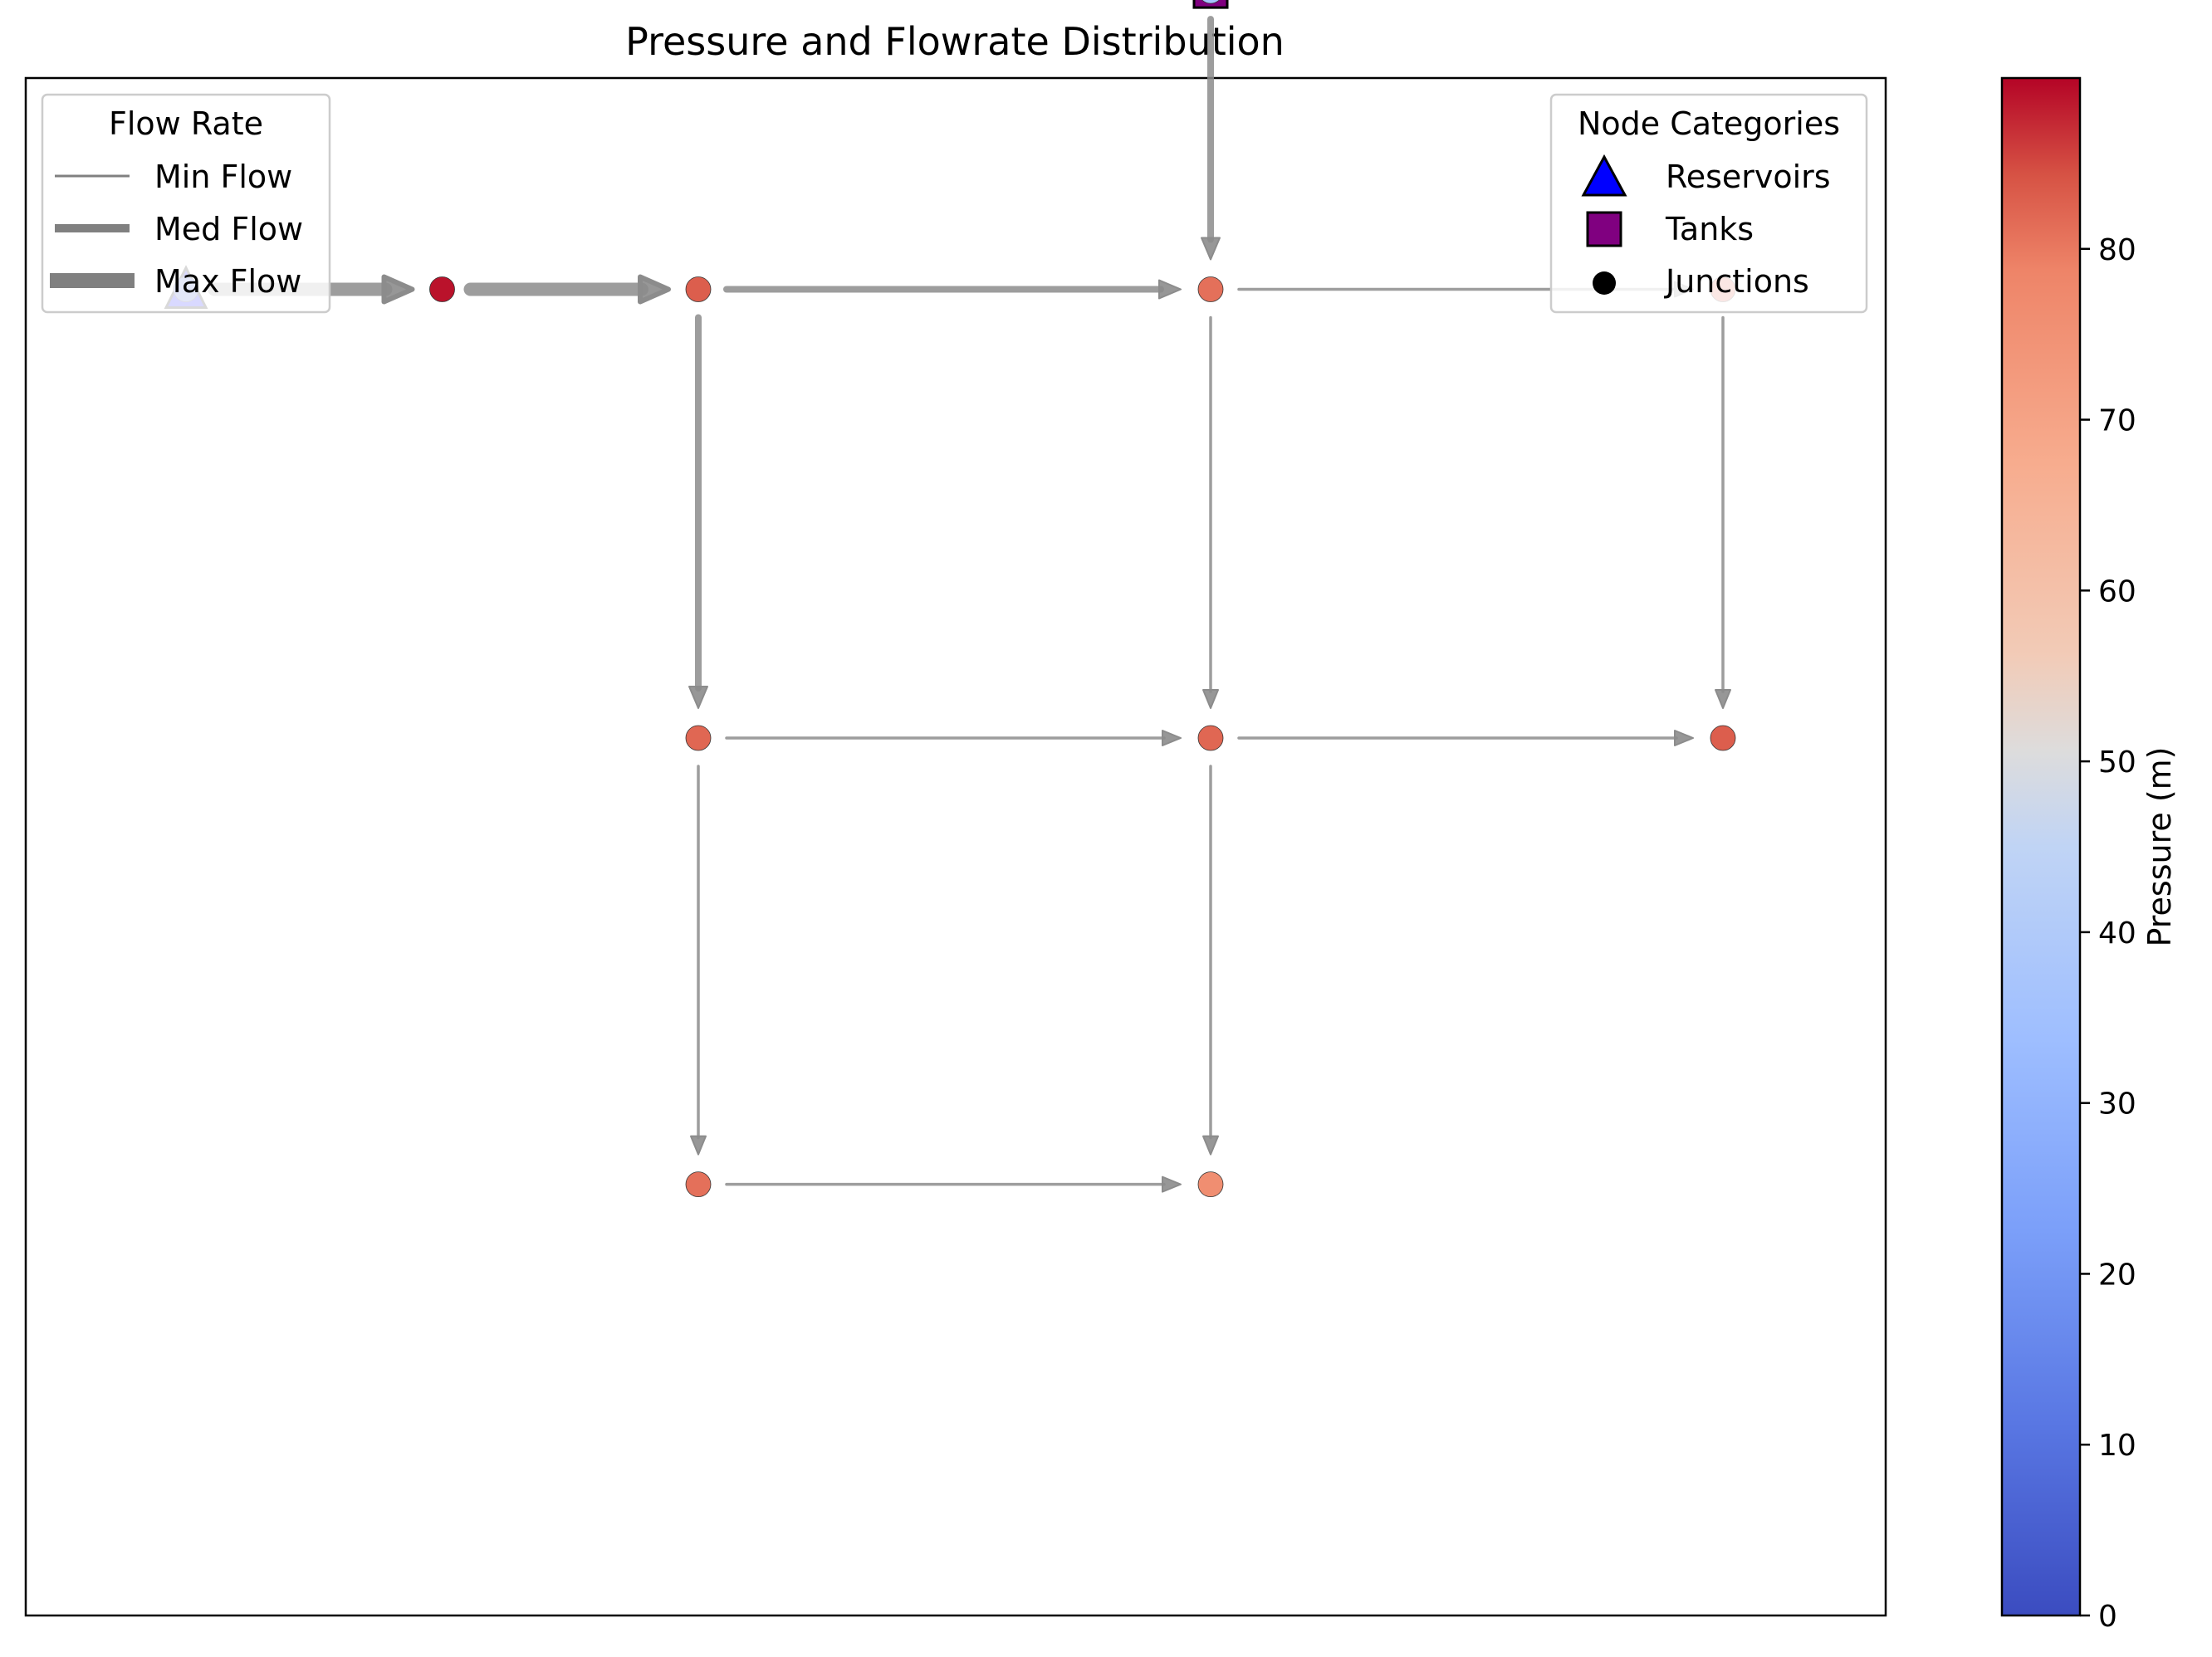 The width and height of the screenshot is (2212, 1657). What do you see at coordinates (1211, 138) in the screenshot?
I see `pipe-T1-J3` at bounding box center [1211, 138].